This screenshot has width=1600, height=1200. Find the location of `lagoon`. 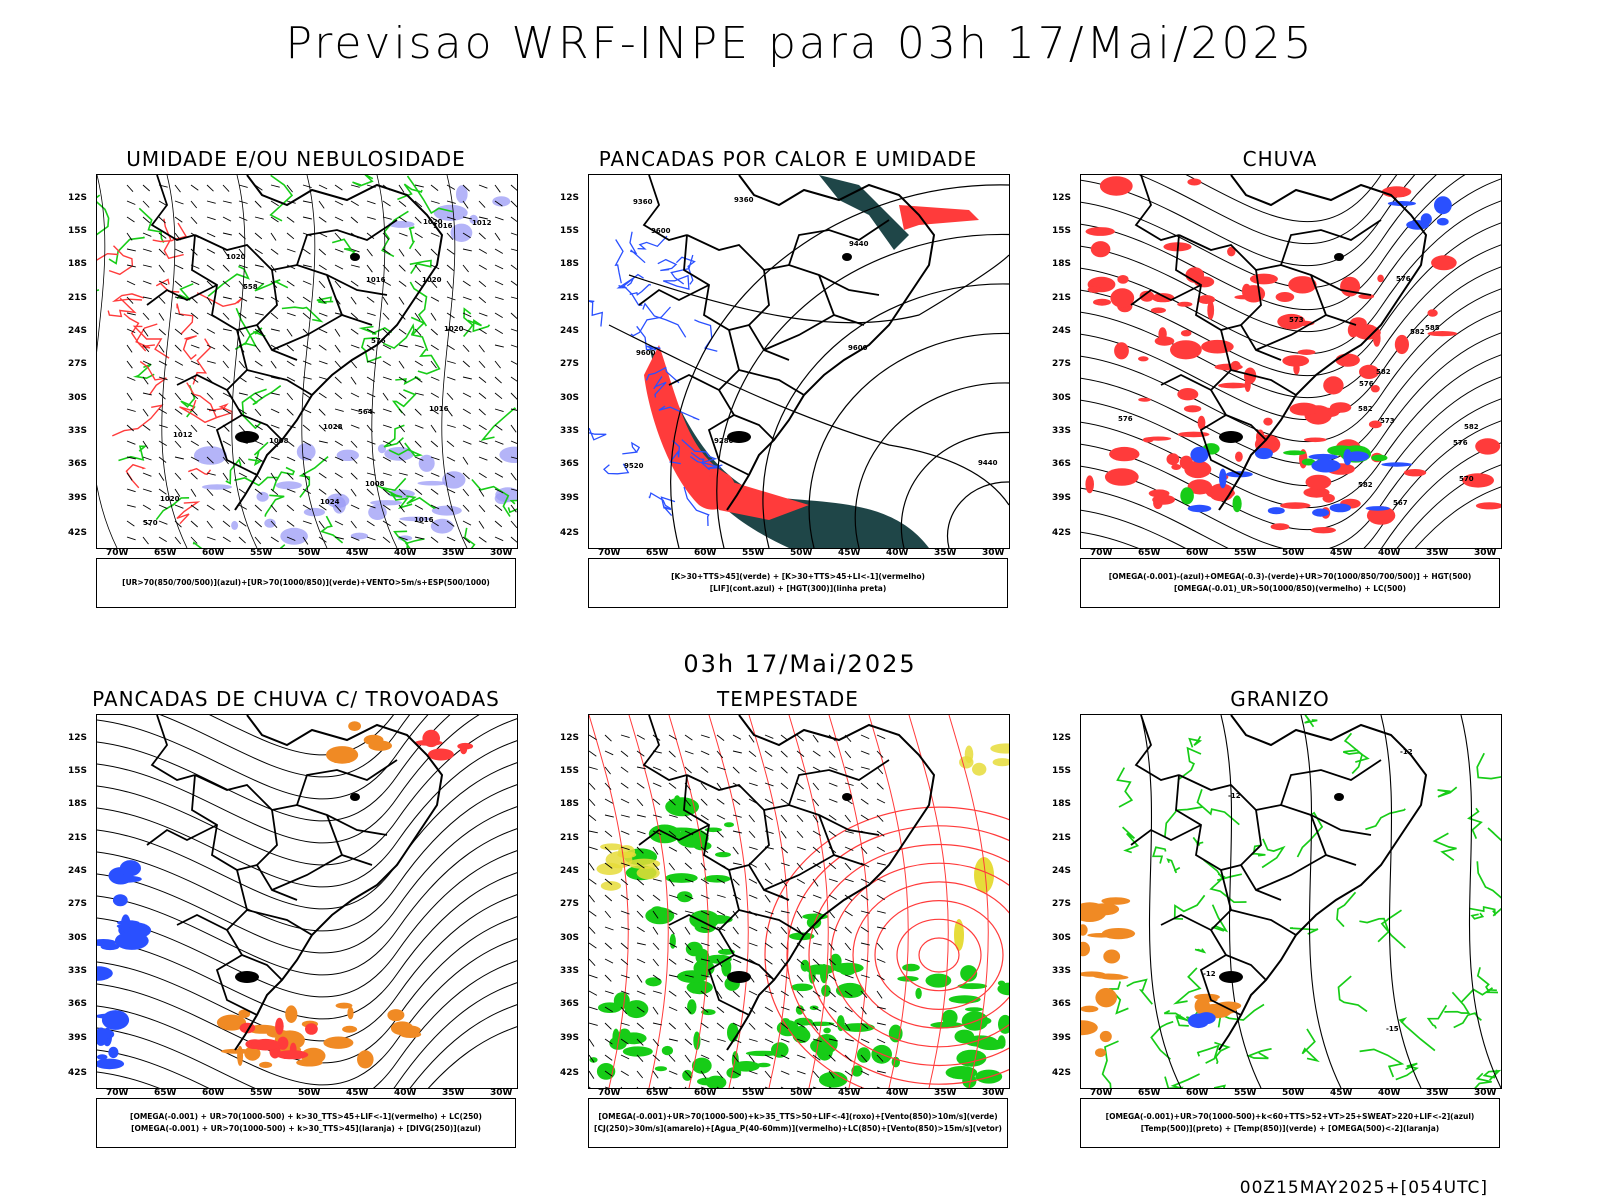

lagoon is located at coordinates (1231, 977).